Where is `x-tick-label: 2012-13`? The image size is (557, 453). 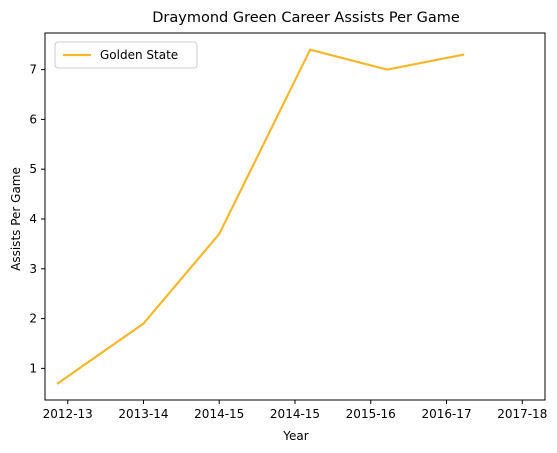
x-tick-label: 2012-13 is located at coordinates (68, 414).